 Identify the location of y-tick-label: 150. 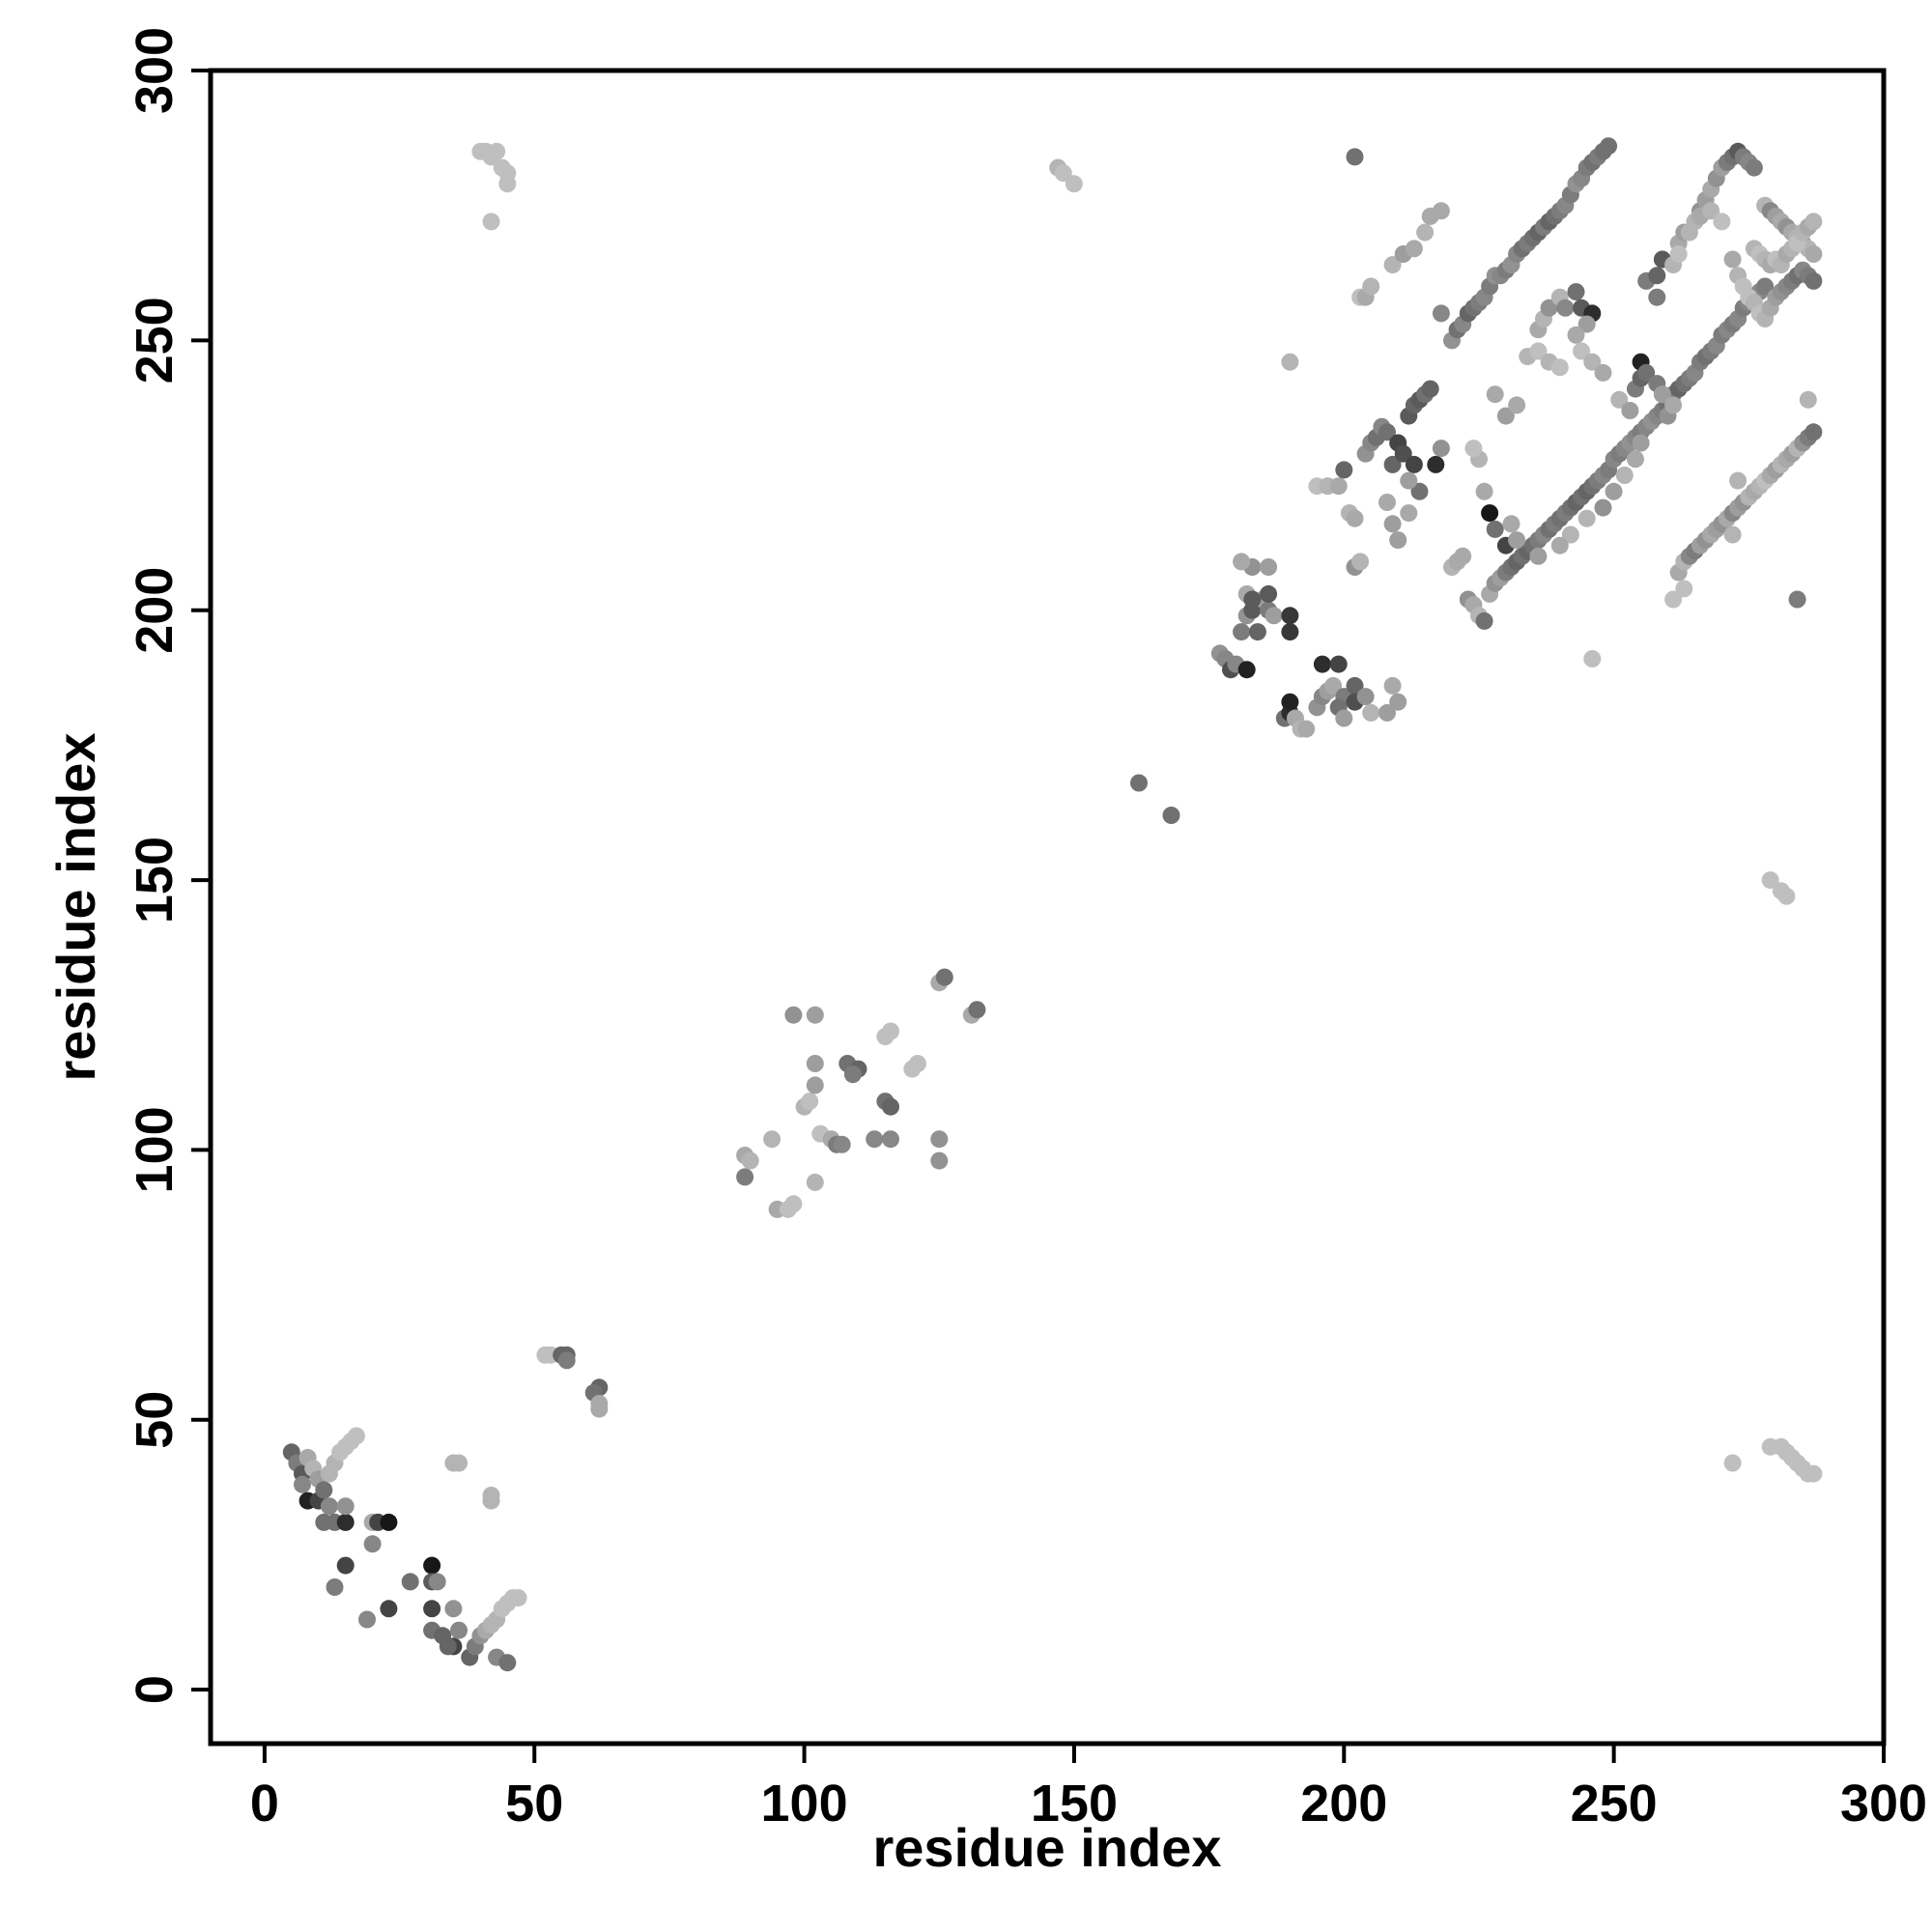
(155, 880).